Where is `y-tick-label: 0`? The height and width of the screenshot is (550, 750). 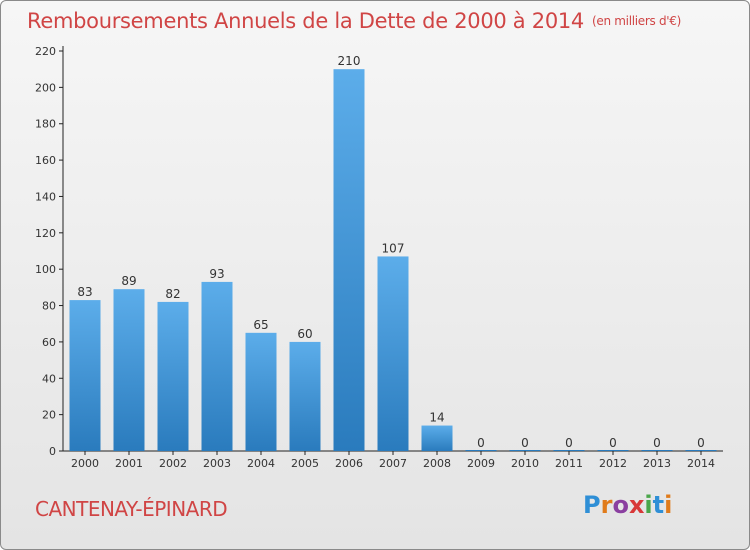
y-tick-label: 0 is located at coordinates (52, 451).